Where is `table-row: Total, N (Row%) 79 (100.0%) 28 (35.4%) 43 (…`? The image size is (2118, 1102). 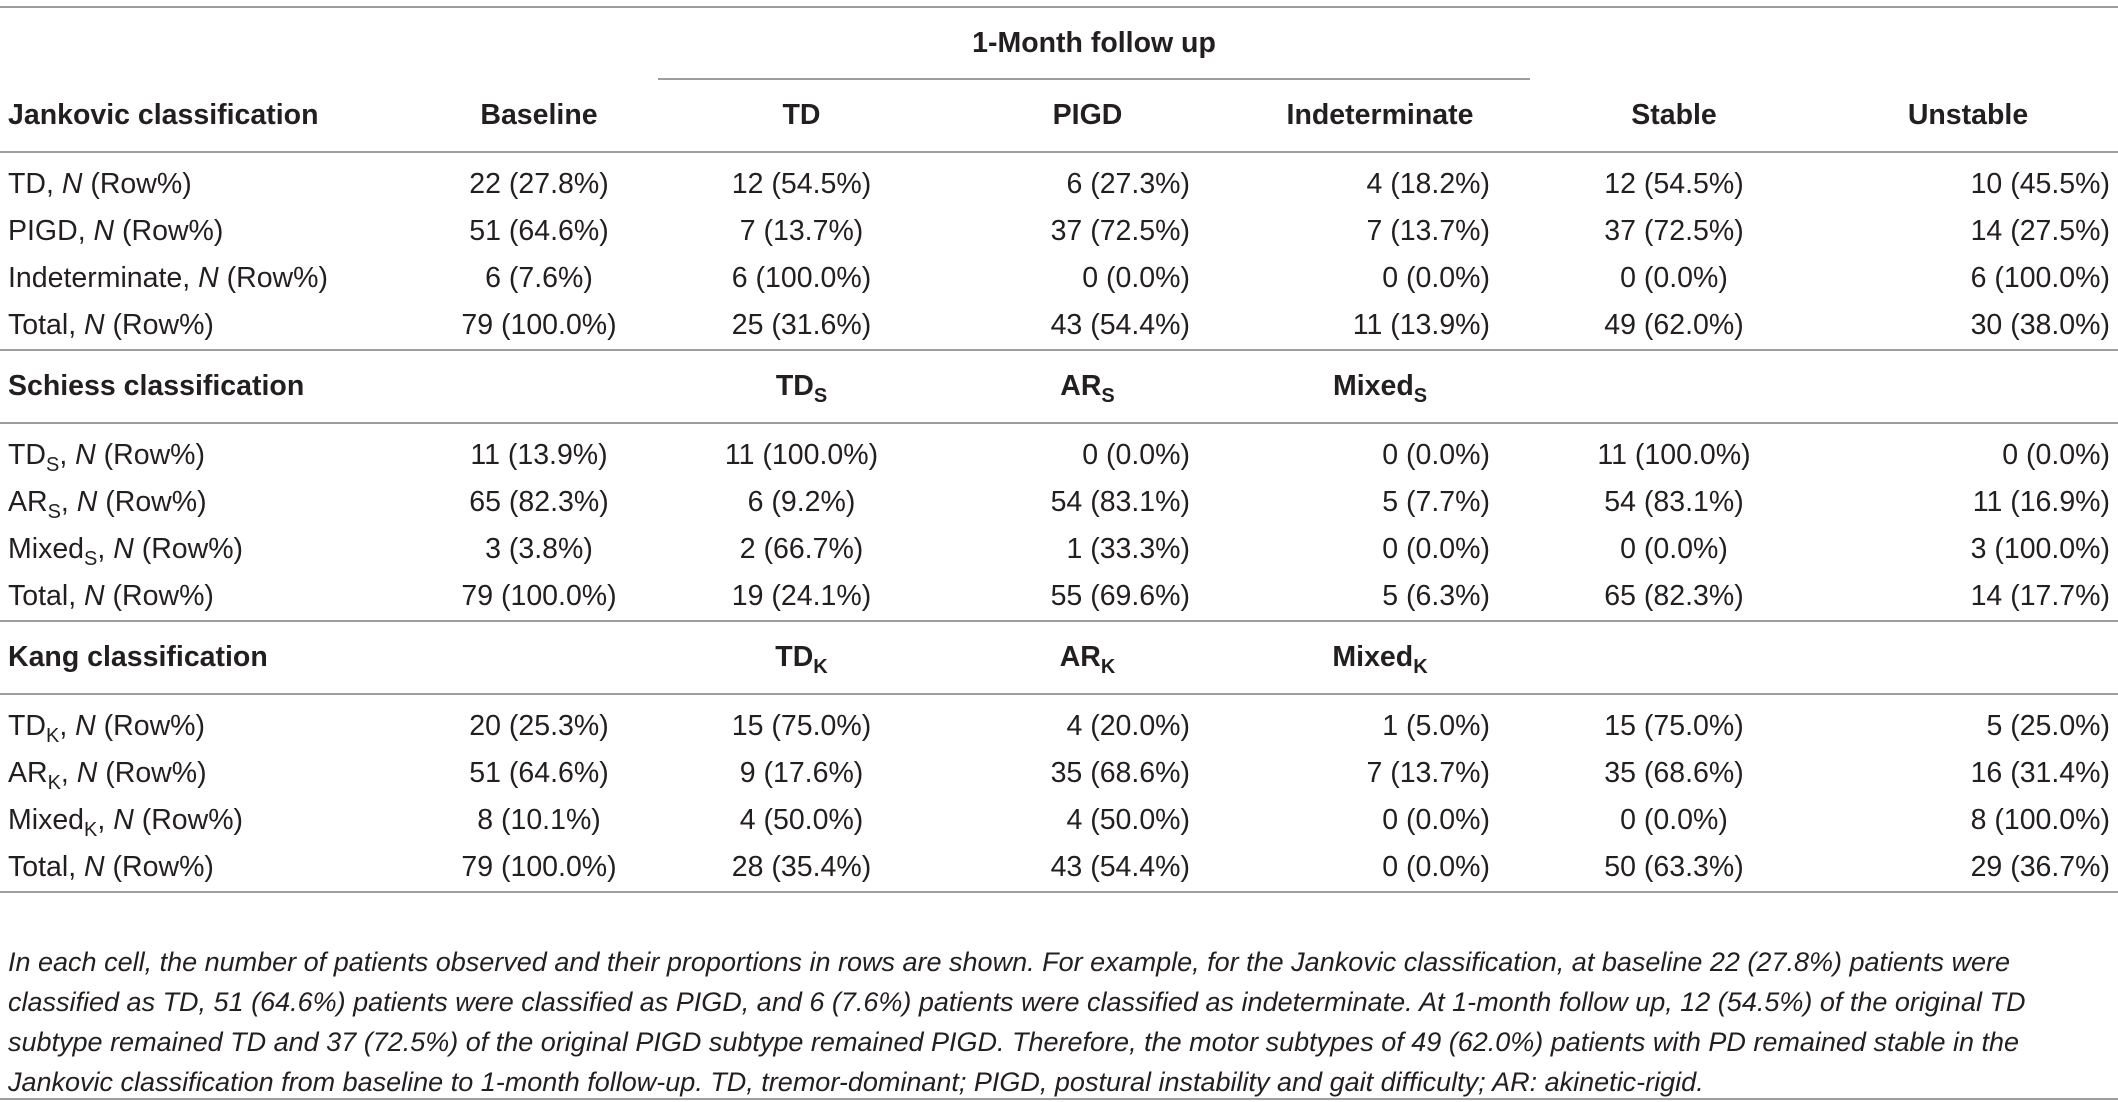 table-row: Total, N (Row%) 79 (100.0%) 28 (35.4%) 43 (… is located at coordinates (1059, 868).